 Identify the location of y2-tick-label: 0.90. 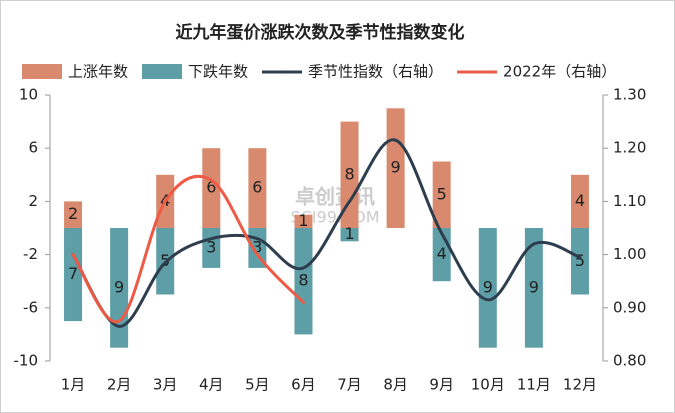
(629, 307).